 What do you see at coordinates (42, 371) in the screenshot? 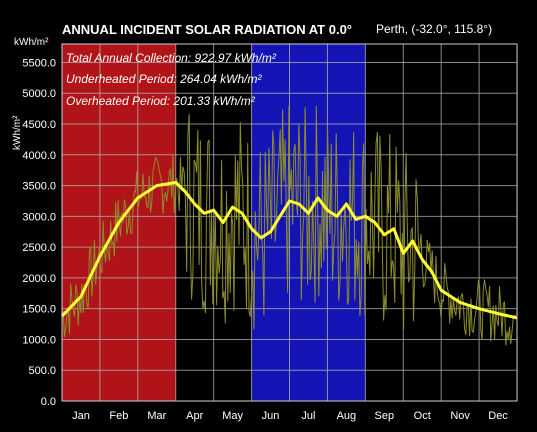
I see `y-tick-label-1: 500.0` at bounding box center [42, 371].